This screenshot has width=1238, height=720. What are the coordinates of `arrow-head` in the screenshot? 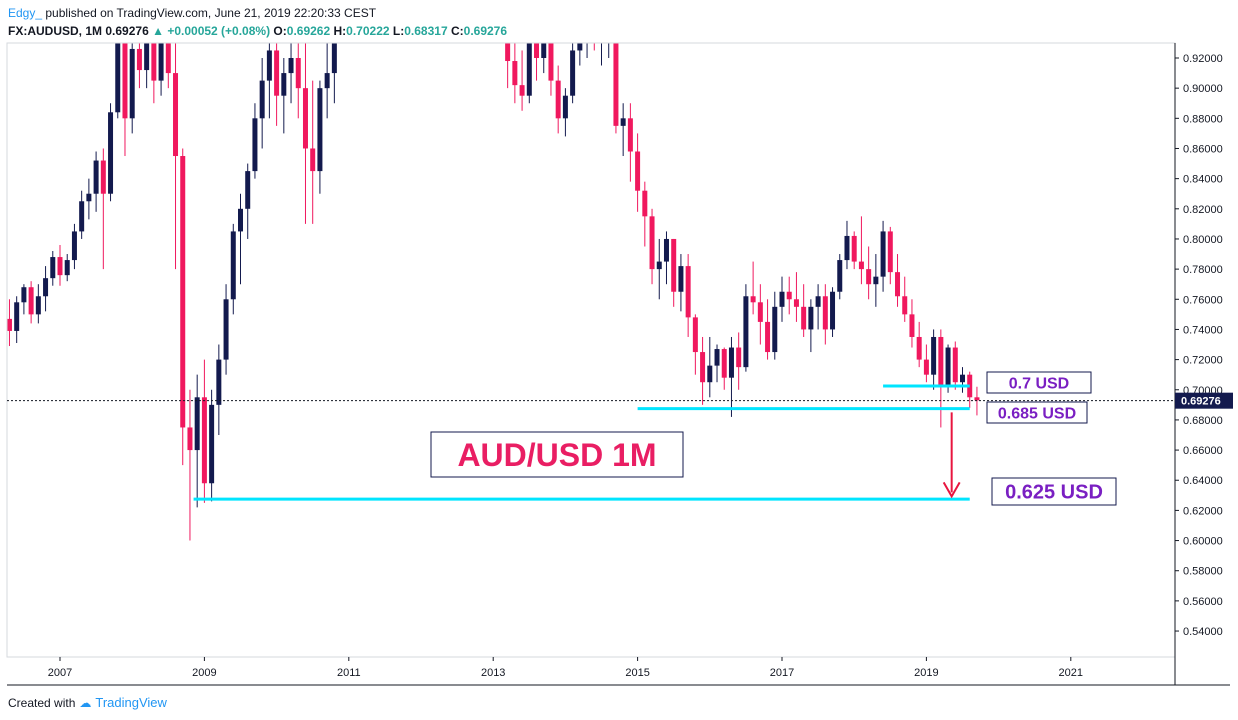 It's located at (951, 490).